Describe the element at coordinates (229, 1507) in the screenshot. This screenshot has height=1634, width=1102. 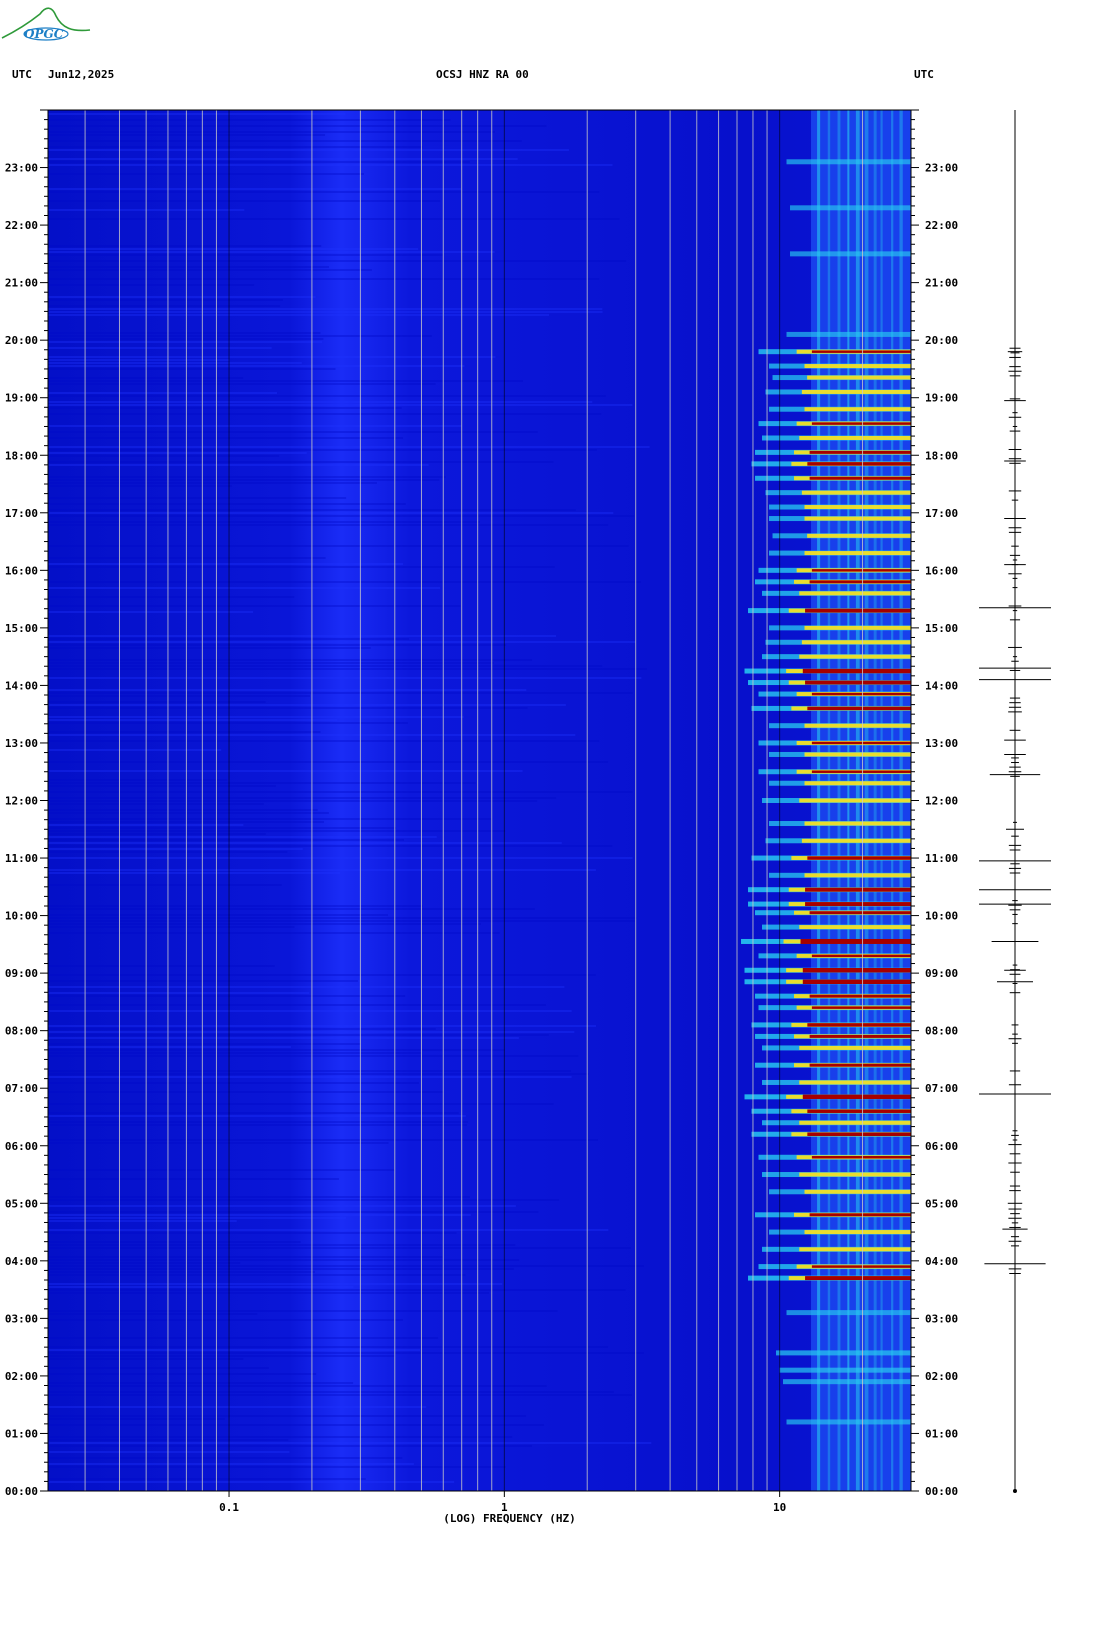
I see `x-tick-label: 0.1` at that location.